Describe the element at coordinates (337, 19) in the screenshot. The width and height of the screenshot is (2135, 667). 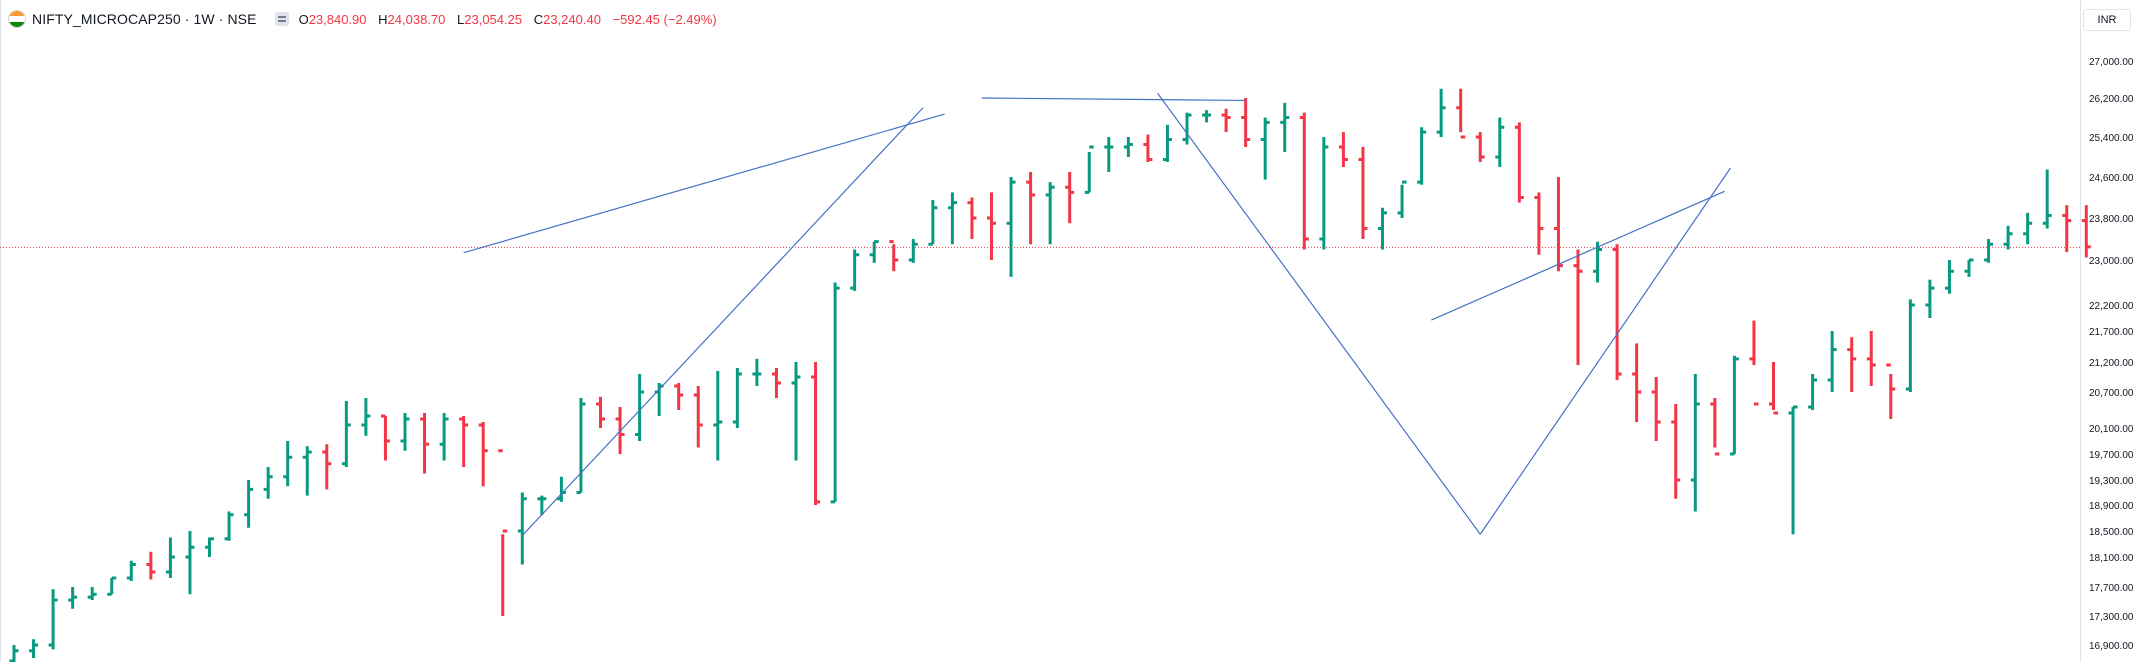
I see `open-value: 23,840.90` at that location.